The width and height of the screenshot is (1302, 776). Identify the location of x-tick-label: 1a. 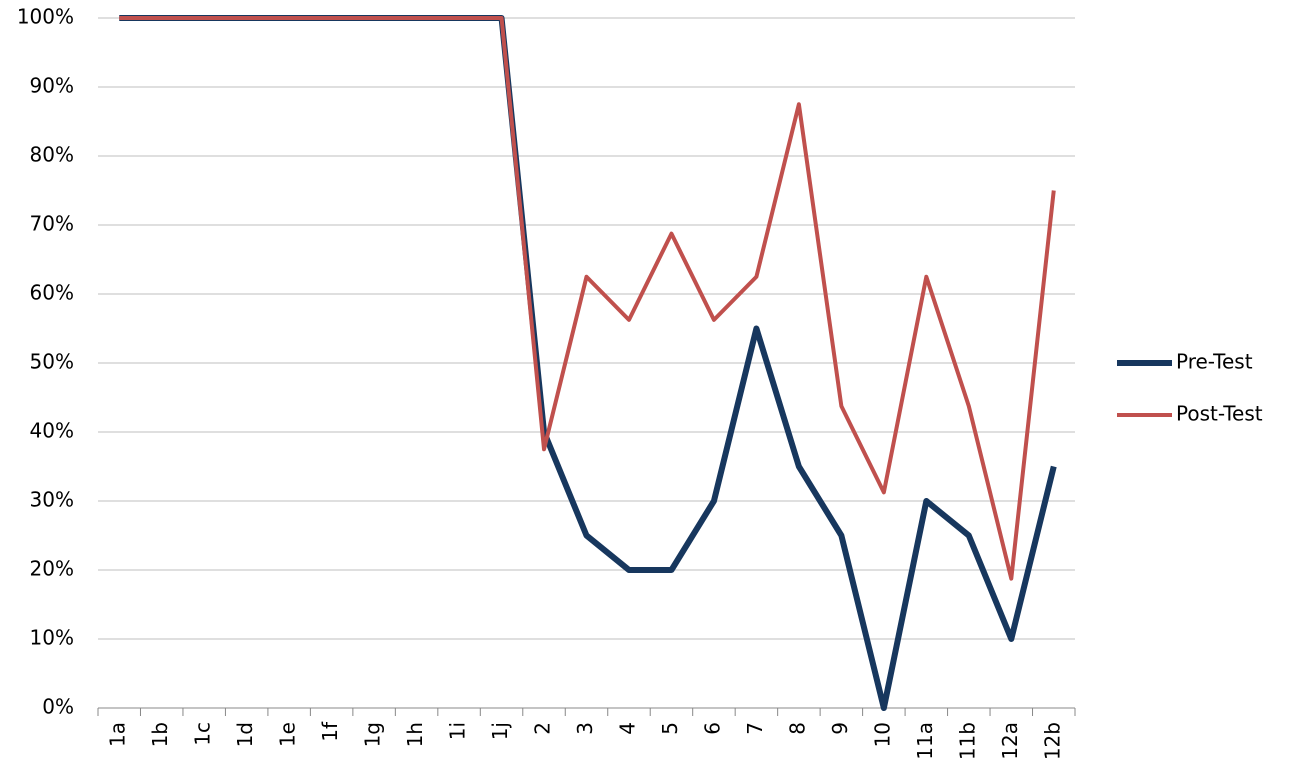
(118, 734).